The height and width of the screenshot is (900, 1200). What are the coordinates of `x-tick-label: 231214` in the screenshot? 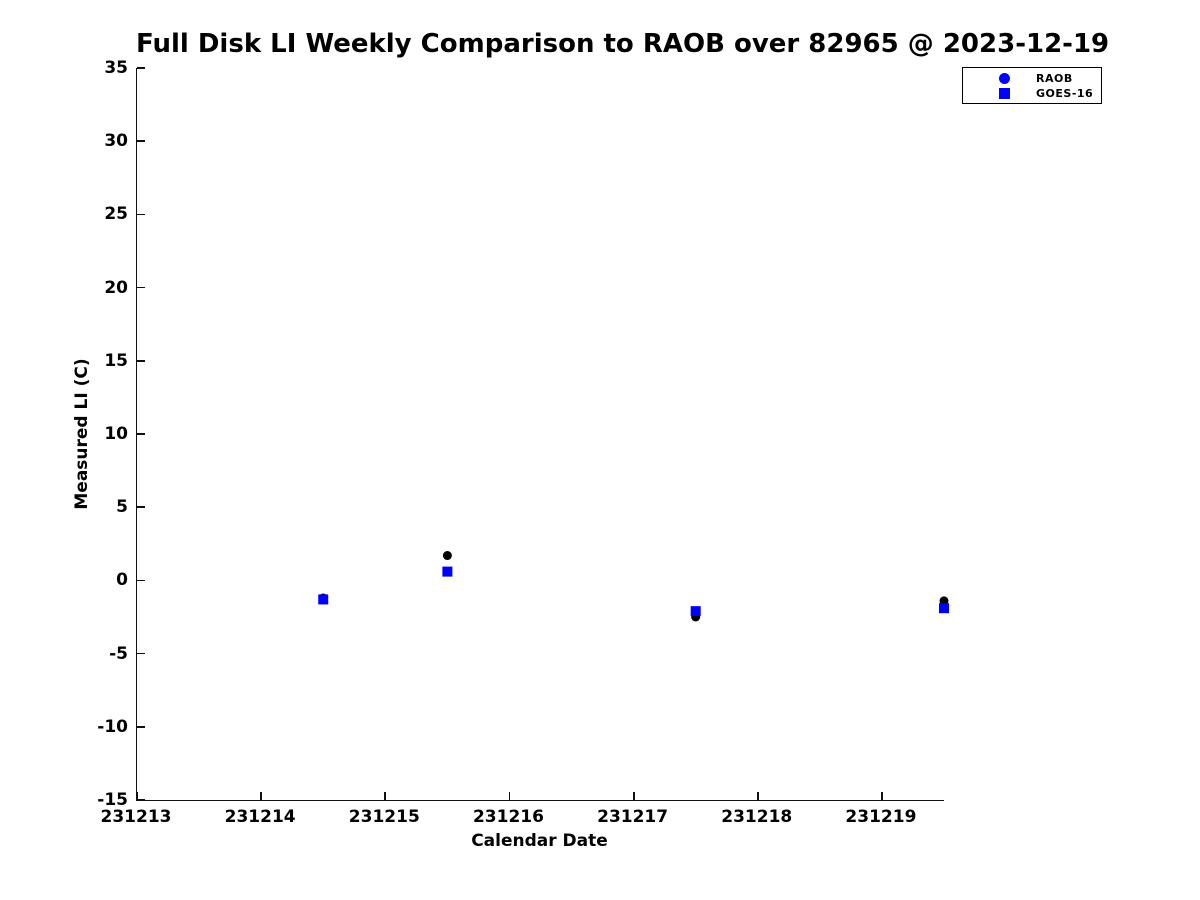 It's located at (260, 817).